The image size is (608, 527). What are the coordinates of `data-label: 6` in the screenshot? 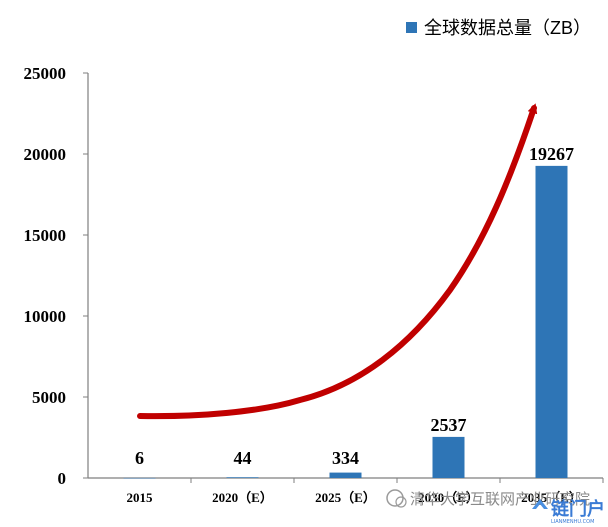 It's located at (139, 458).